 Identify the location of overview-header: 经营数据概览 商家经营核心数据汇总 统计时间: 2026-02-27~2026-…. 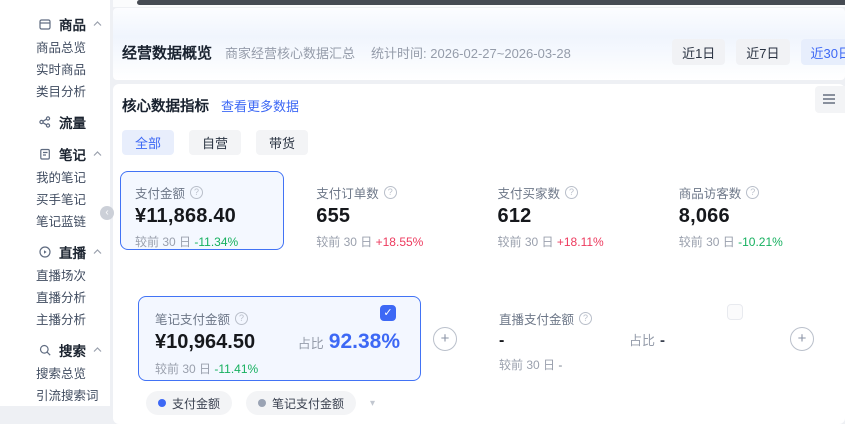
(479, 44).